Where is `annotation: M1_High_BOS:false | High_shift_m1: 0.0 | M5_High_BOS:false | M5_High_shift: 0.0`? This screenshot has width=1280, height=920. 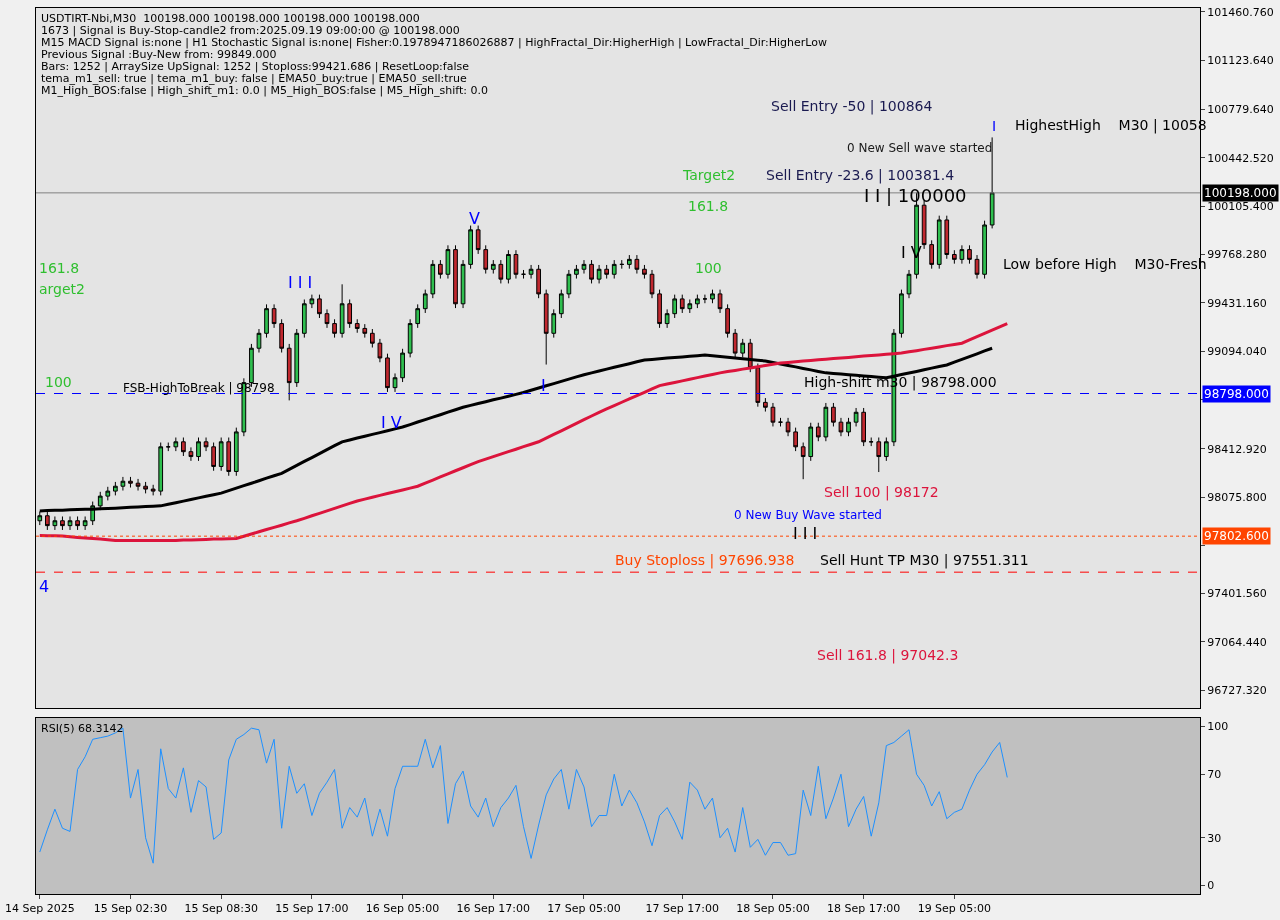
annotation: M1_High_BOS:false | High_shift_m1: 0.0 | M5_High_BOS:false | M5_High_shift: 0.0 is located at coordinates (265, 90).